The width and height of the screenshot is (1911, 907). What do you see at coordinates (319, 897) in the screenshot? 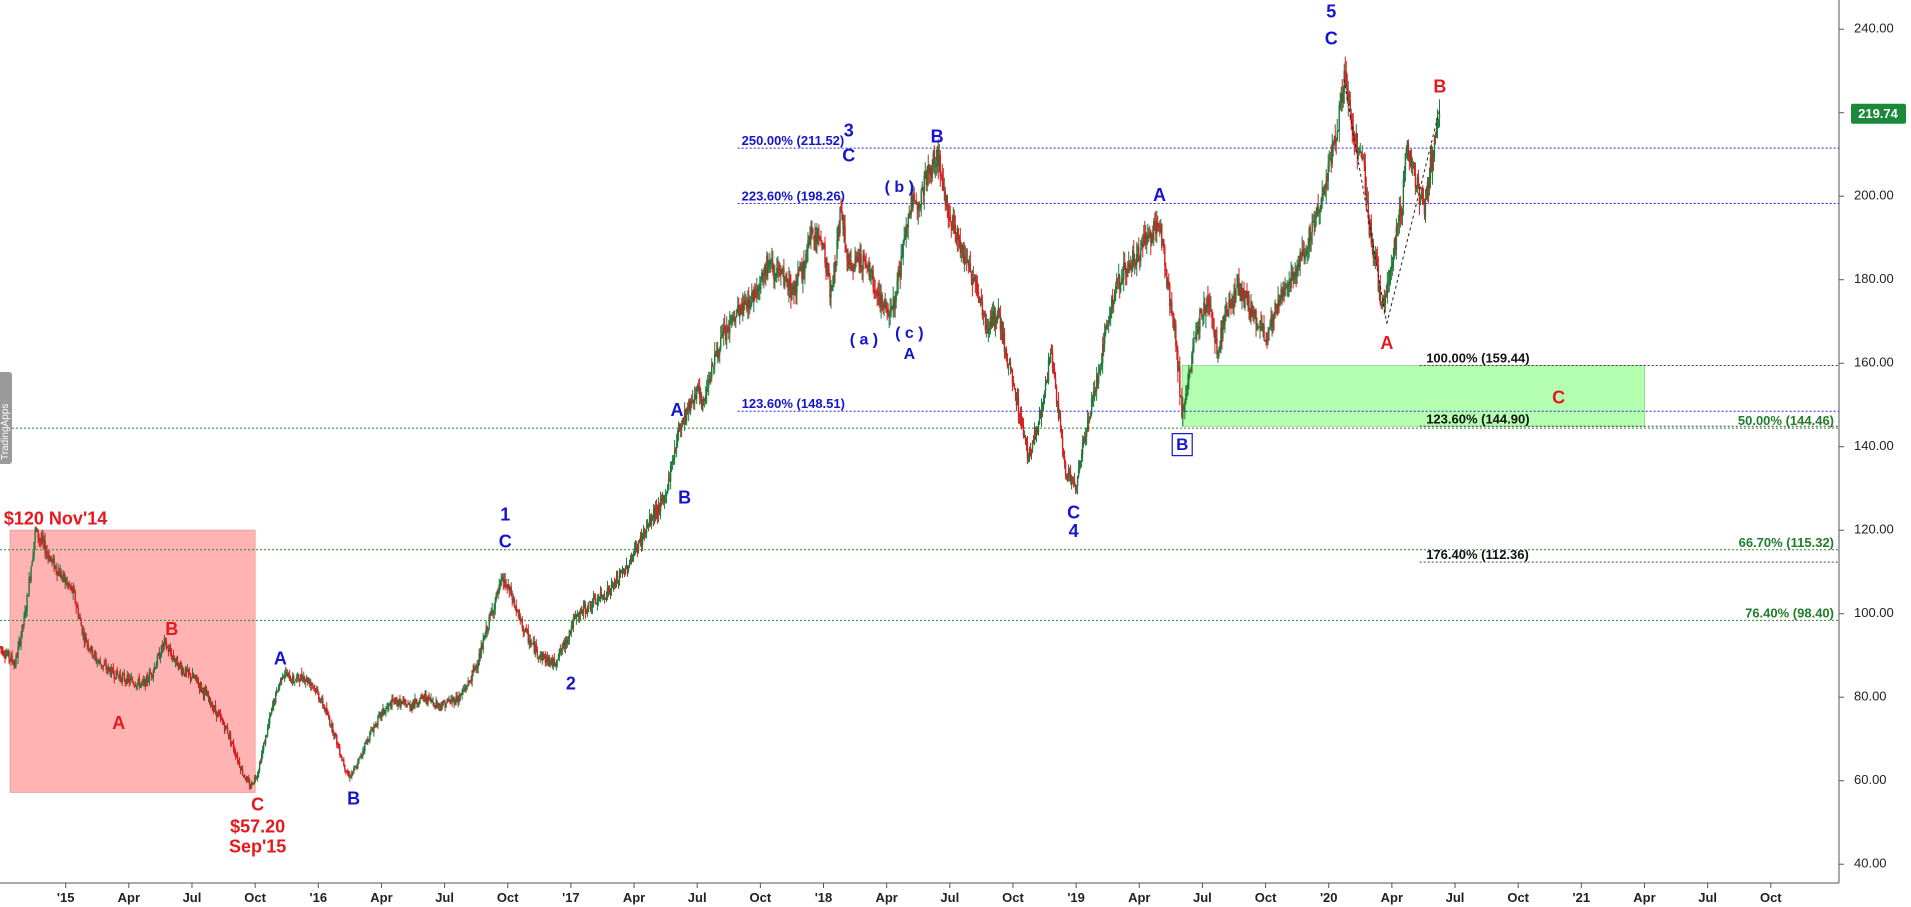
I see `x-tick-label: '16` at bounding box center [319, 897].